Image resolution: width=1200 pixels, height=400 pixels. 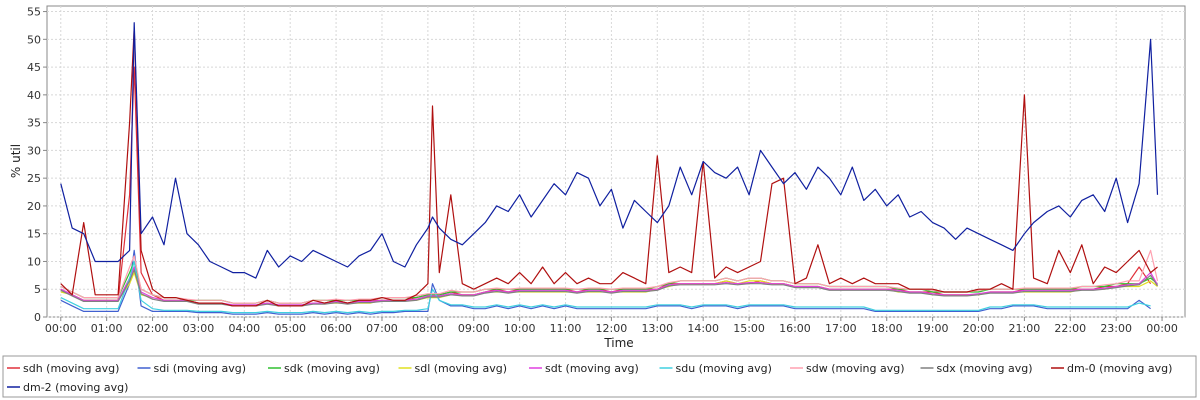 I want to click on y-tick-label: 15, so click(x=34, y=234).